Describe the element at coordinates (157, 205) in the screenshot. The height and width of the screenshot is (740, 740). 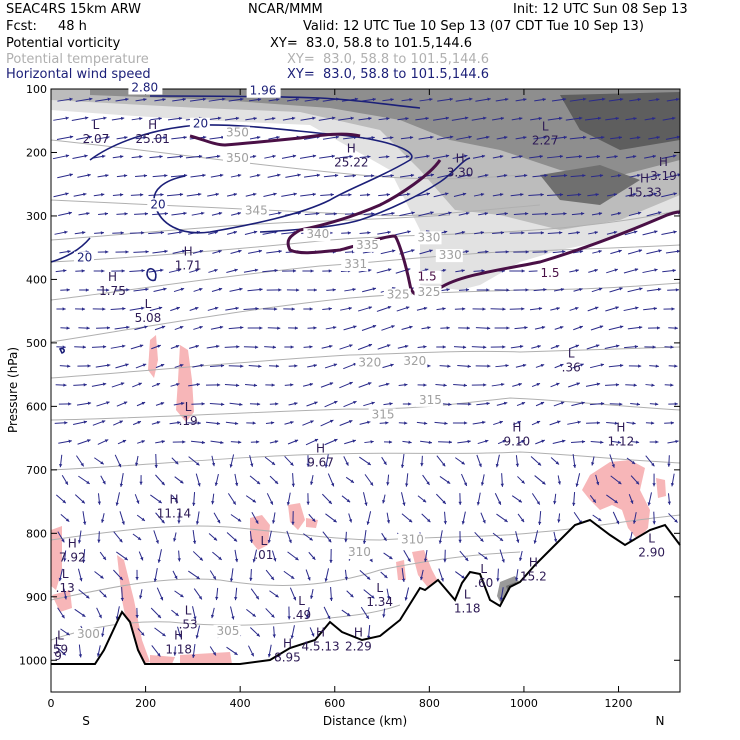
I see `wind-contour-label-bg` at that location.